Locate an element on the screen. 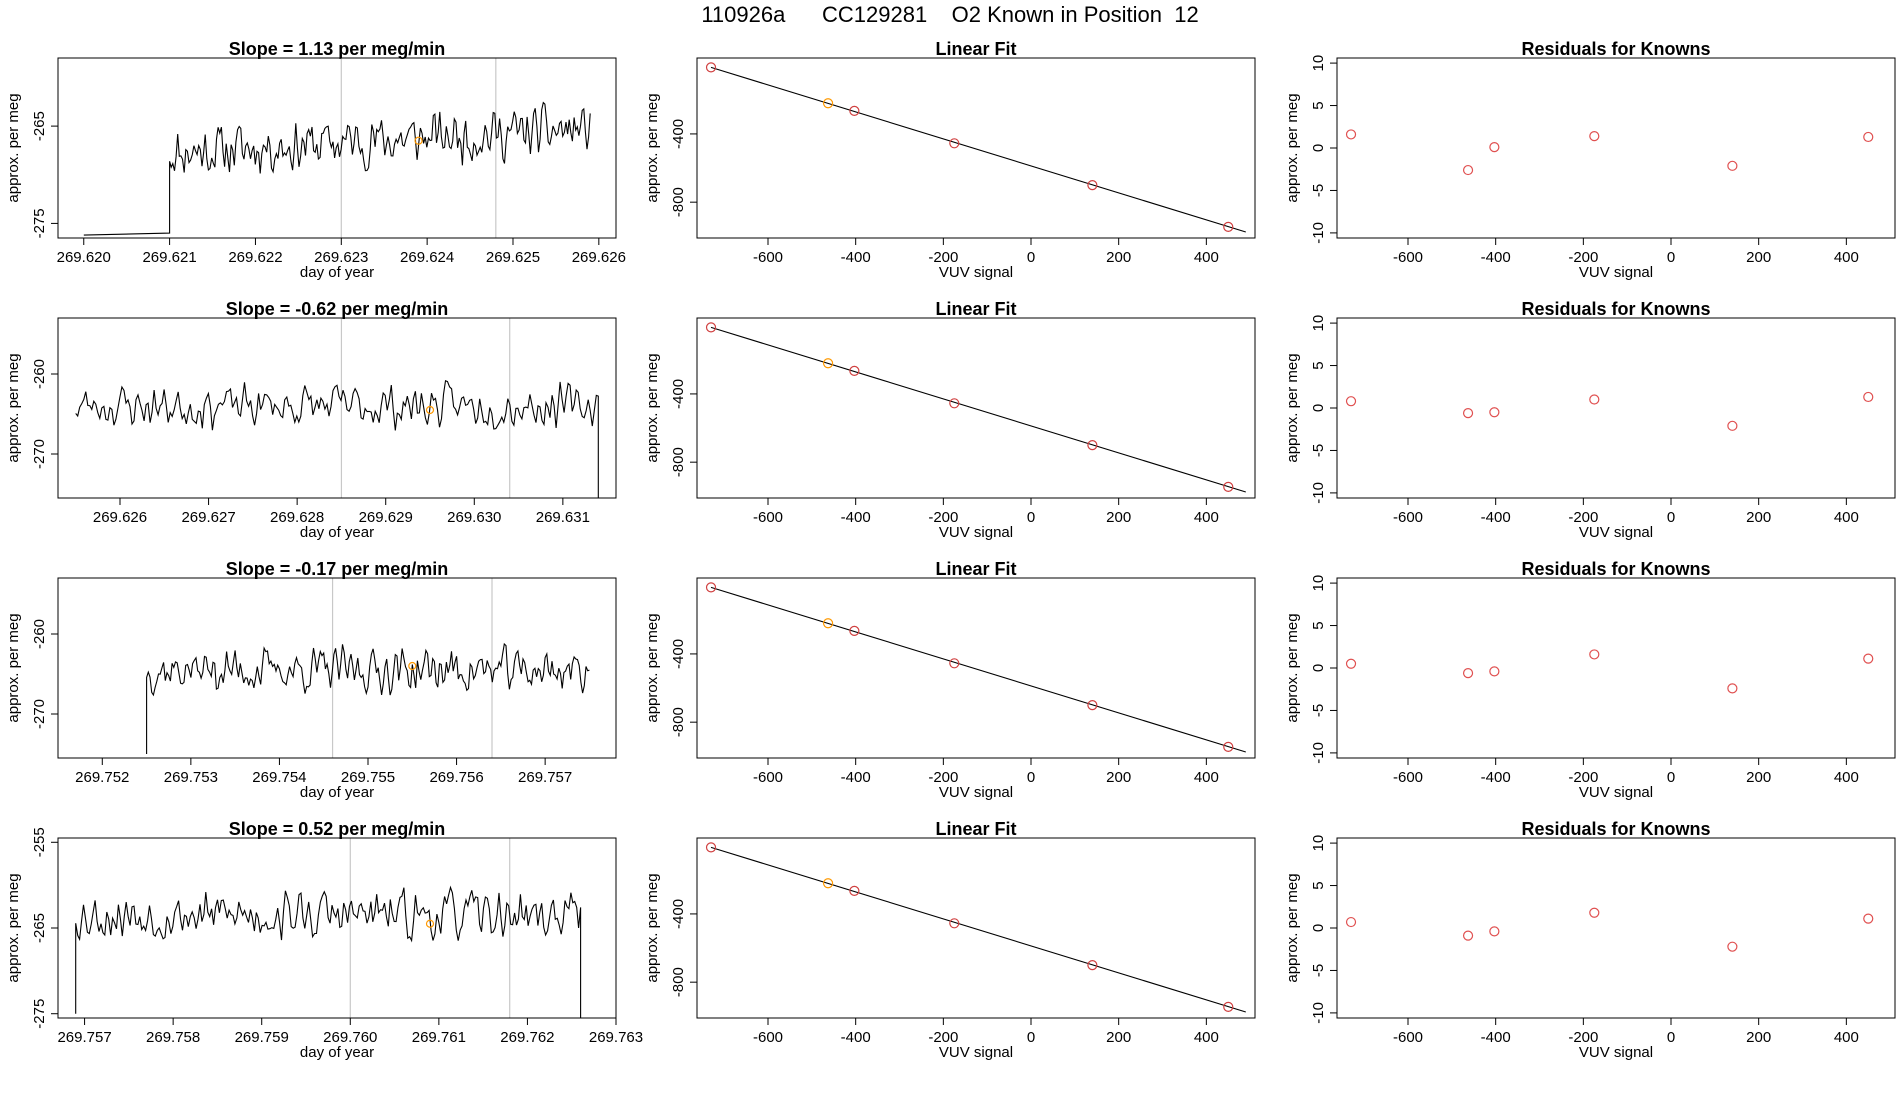 The width and height of the screenshot is (1900, 1100). x-tick-label: 269.757 is located at coordinates (545, 777).